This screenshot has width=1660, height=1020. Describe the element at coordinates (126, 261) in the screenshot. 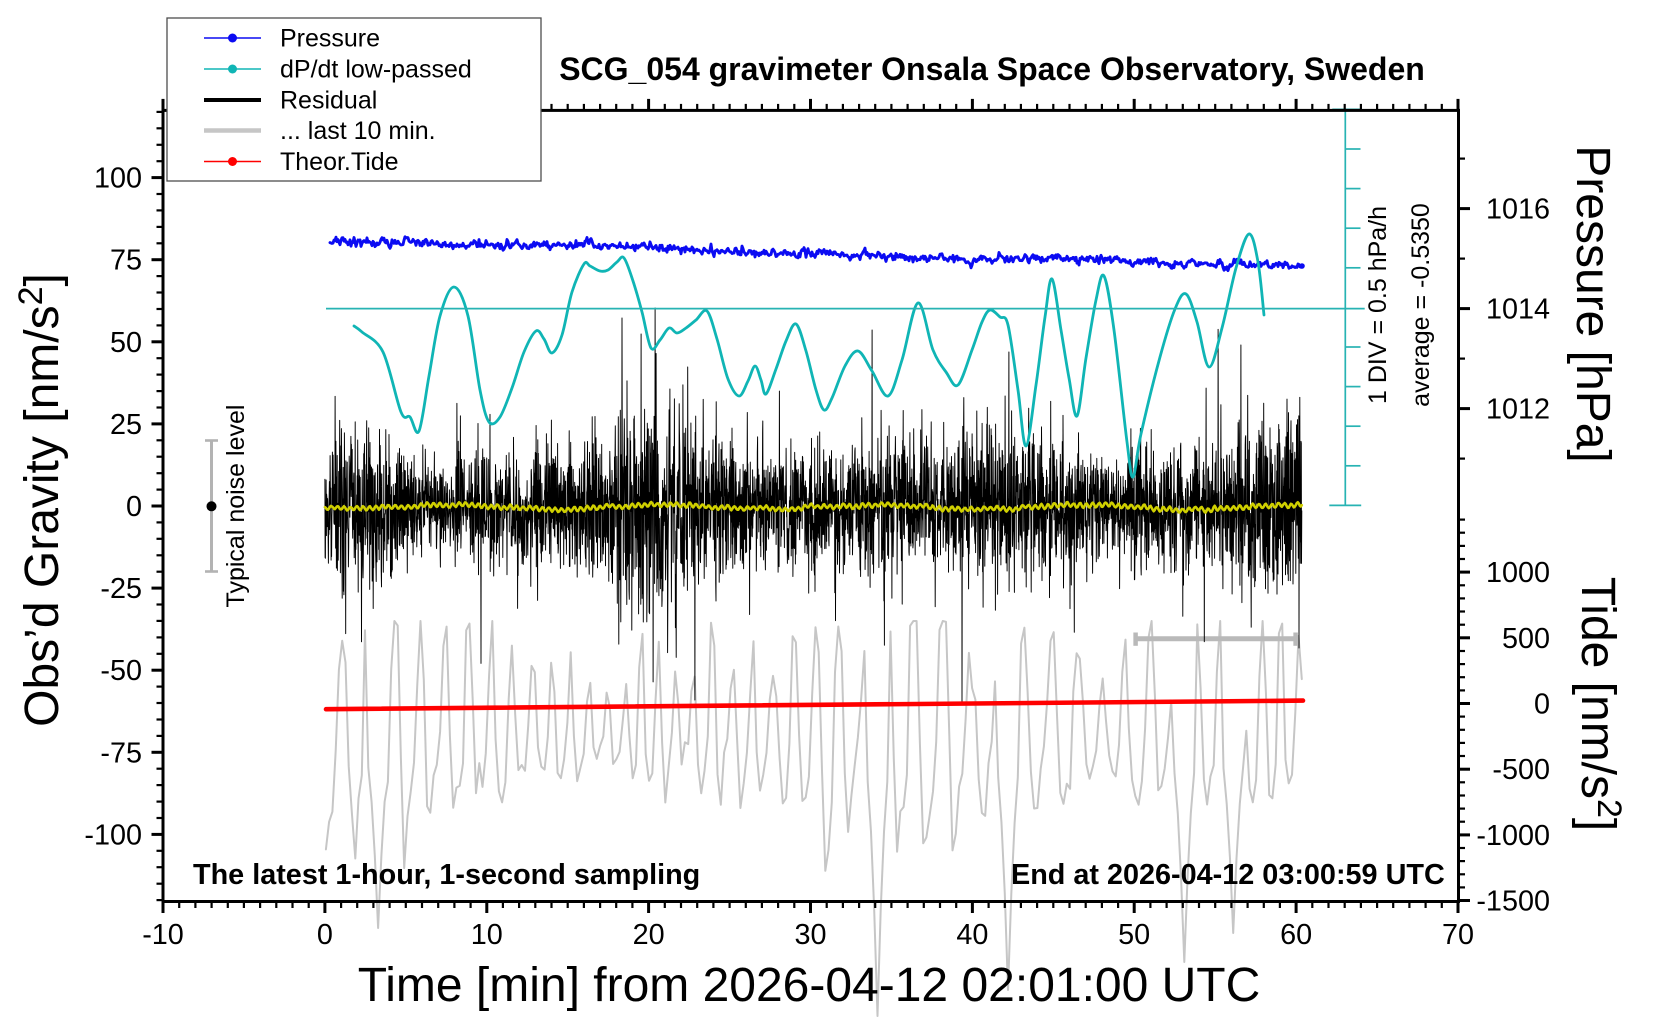

I see `svg-text: 75` at that location.